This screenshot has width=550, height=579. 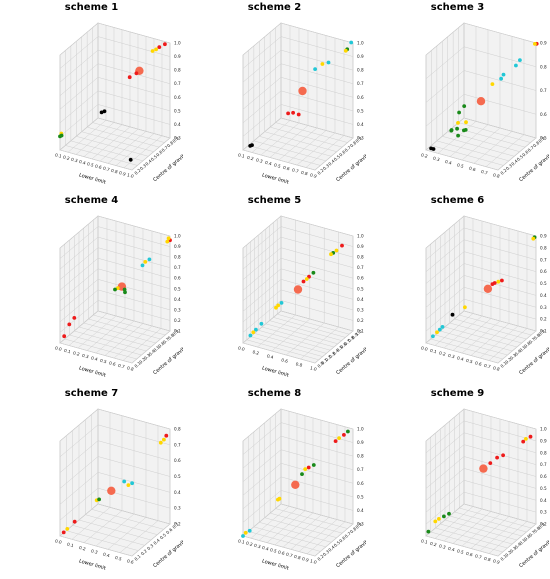 I want to click on z-tick-label: 0.4, so click(x=177, y=492).